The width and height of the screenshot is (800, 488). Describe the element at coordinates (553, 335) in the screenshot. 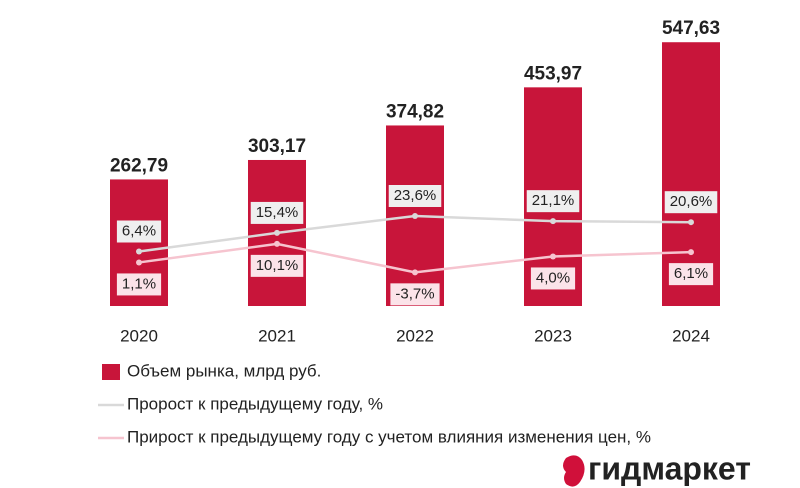

I see `x-tick-label: 2023` at that location.